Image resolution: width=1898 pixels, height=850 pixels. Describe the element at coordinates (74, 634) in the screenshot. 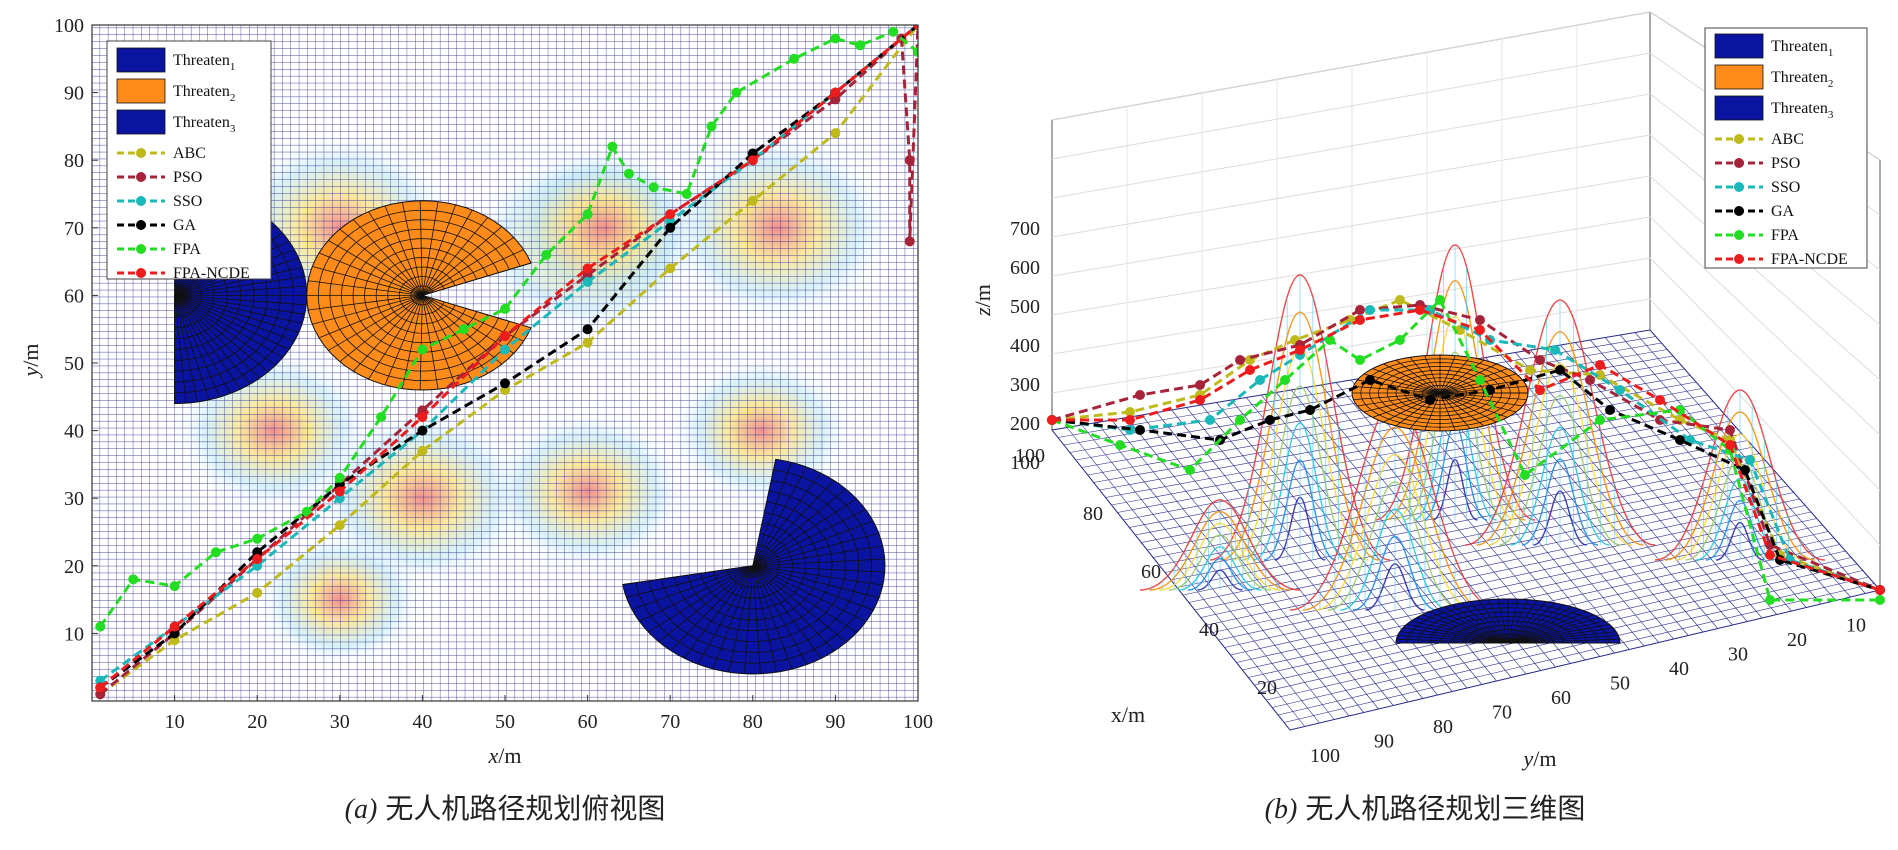

I see `y-tick-label-a: 10` at that location.